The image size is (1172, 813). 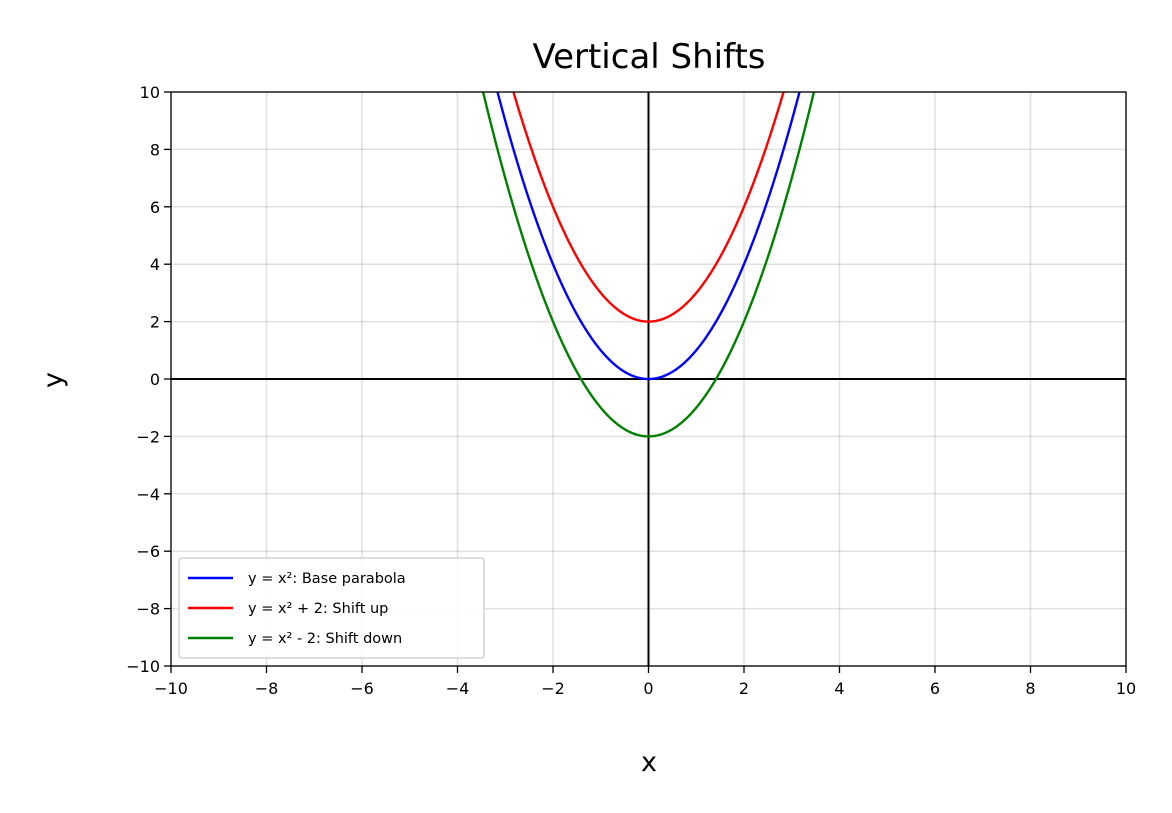 What do you see at coordinates (148, 551) in the screenshot?
I see `y-tick-label: −6` at bounding box center [148, 551].